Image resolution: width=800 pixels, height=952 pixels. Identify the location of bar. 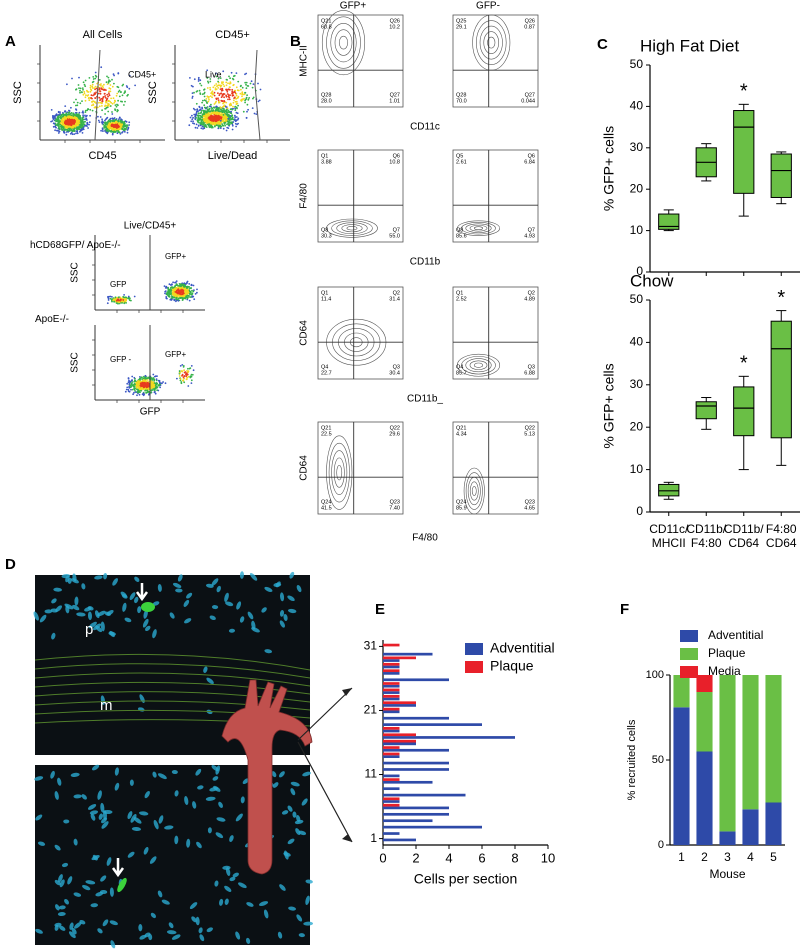
(424, 795).